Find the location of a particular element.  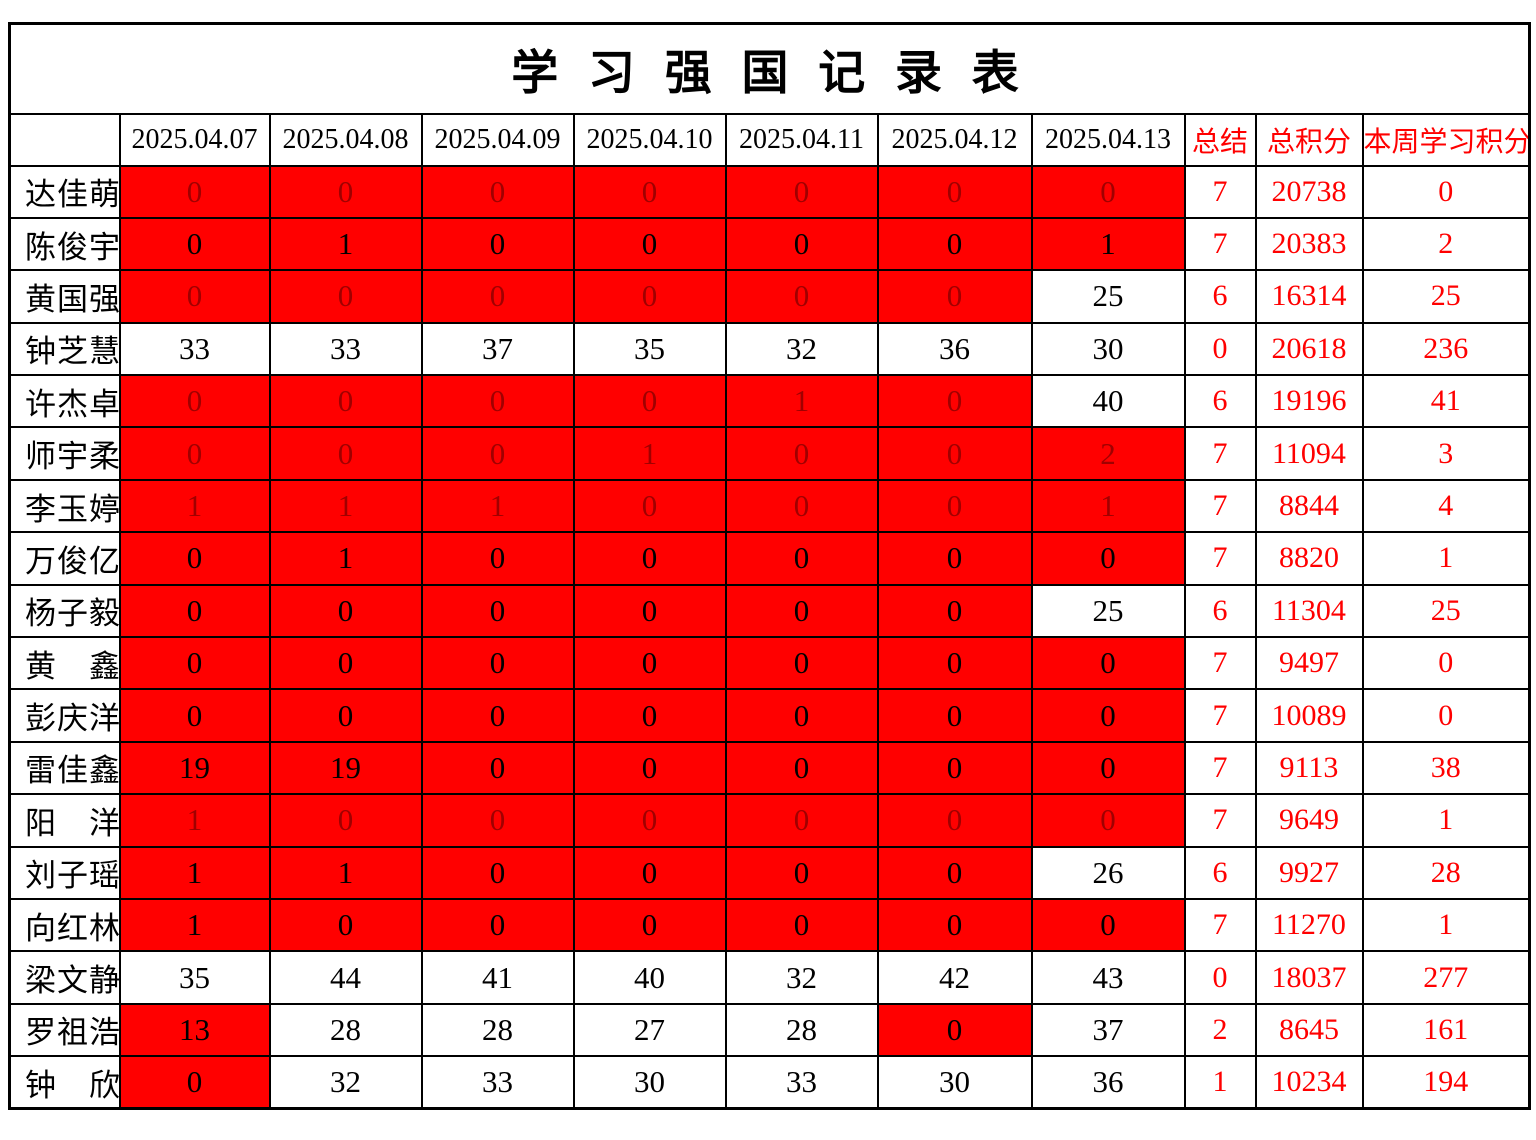

total-score-cell: 10234 is located at coordinates (1309, 1082).